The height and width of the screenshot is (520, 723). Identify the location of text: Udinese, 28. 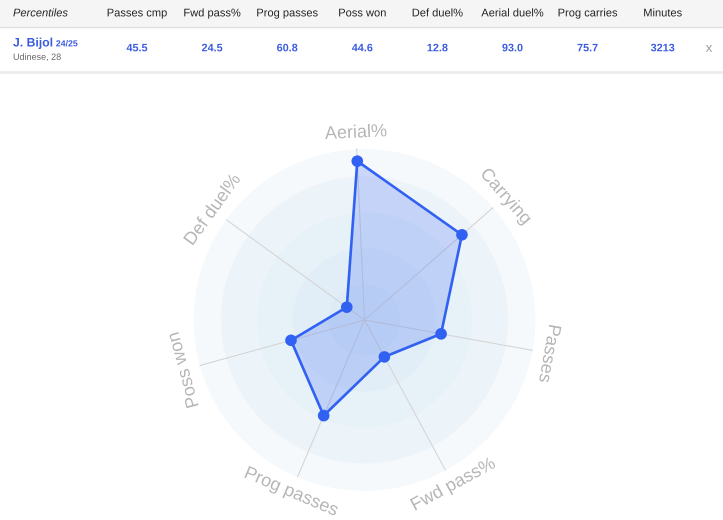
(37, 57).